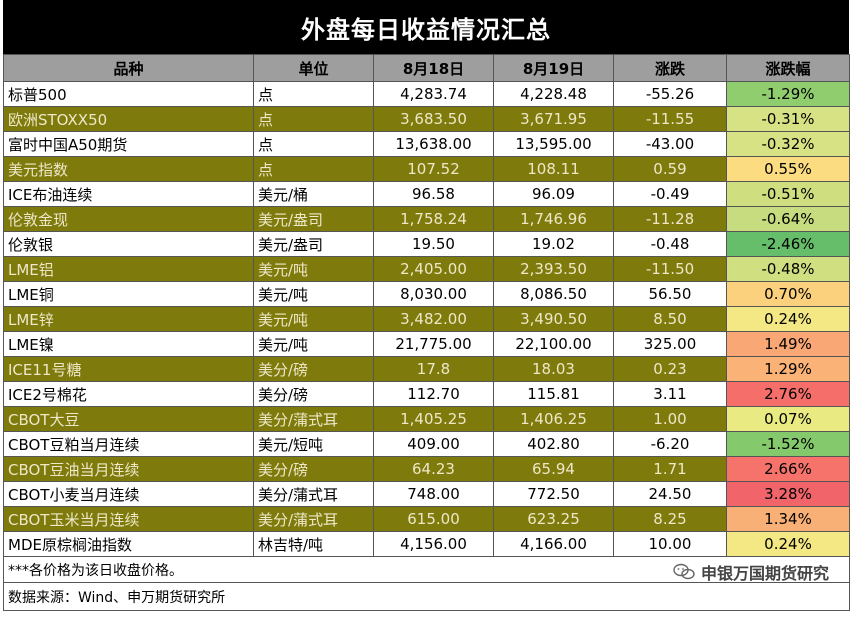 Image resolution: width=852 pixels, height=627 pixels. What do you see at coordinates (128, 394) in the screenshot?
I see `cell-variety: ICE2号棉花` at bounding box center [128, 394].